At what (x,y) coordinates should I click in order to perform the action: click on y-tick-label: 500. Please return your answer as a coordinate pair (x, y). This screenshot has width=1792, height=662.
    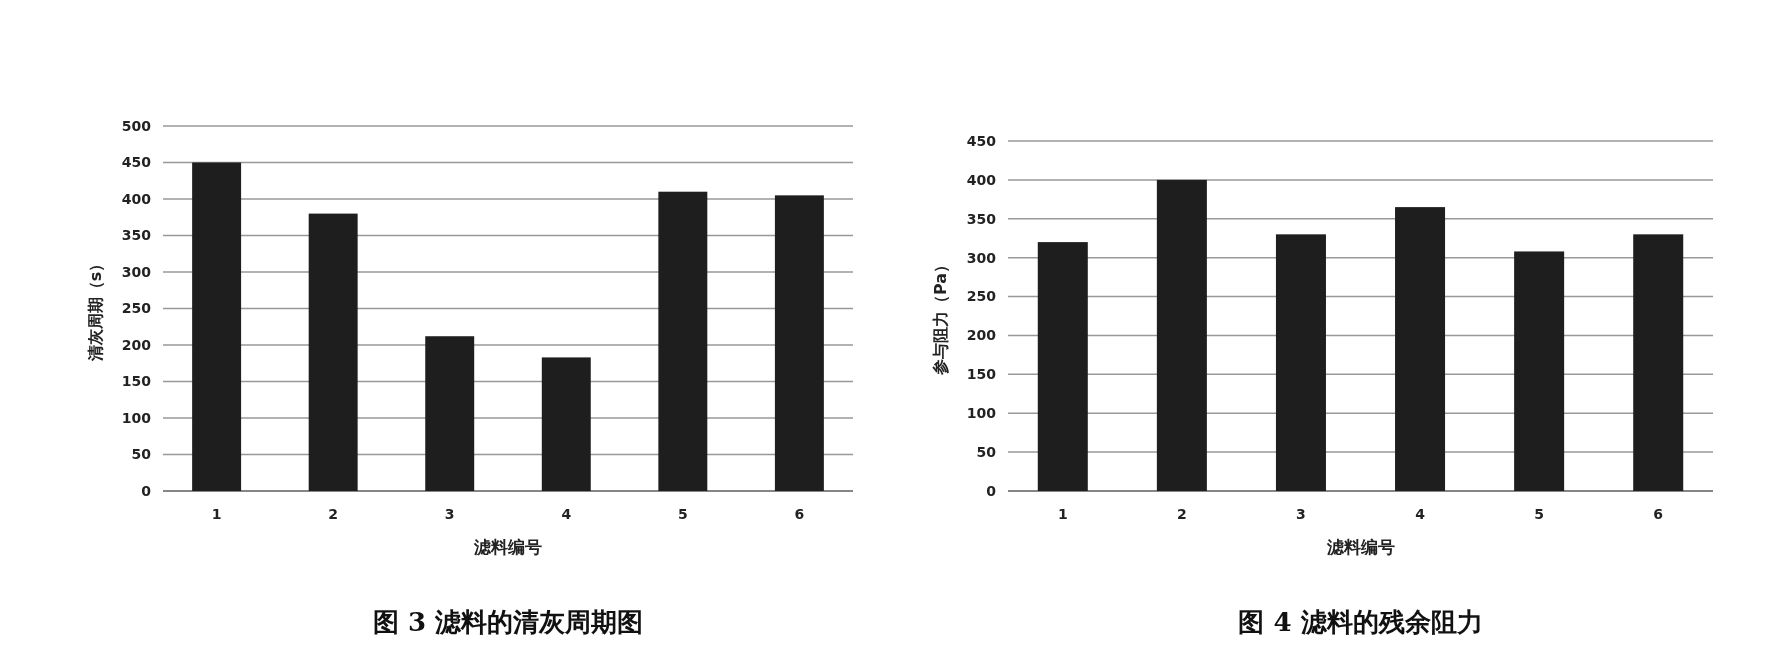
    Looking at the image, I should click on (136, 125).